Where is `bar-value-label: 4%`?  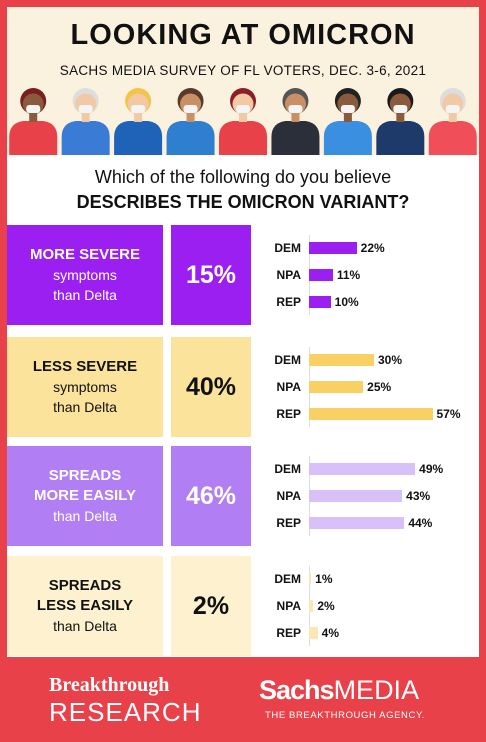 bar-value-label: 4% is located at coordinates (330, 633).